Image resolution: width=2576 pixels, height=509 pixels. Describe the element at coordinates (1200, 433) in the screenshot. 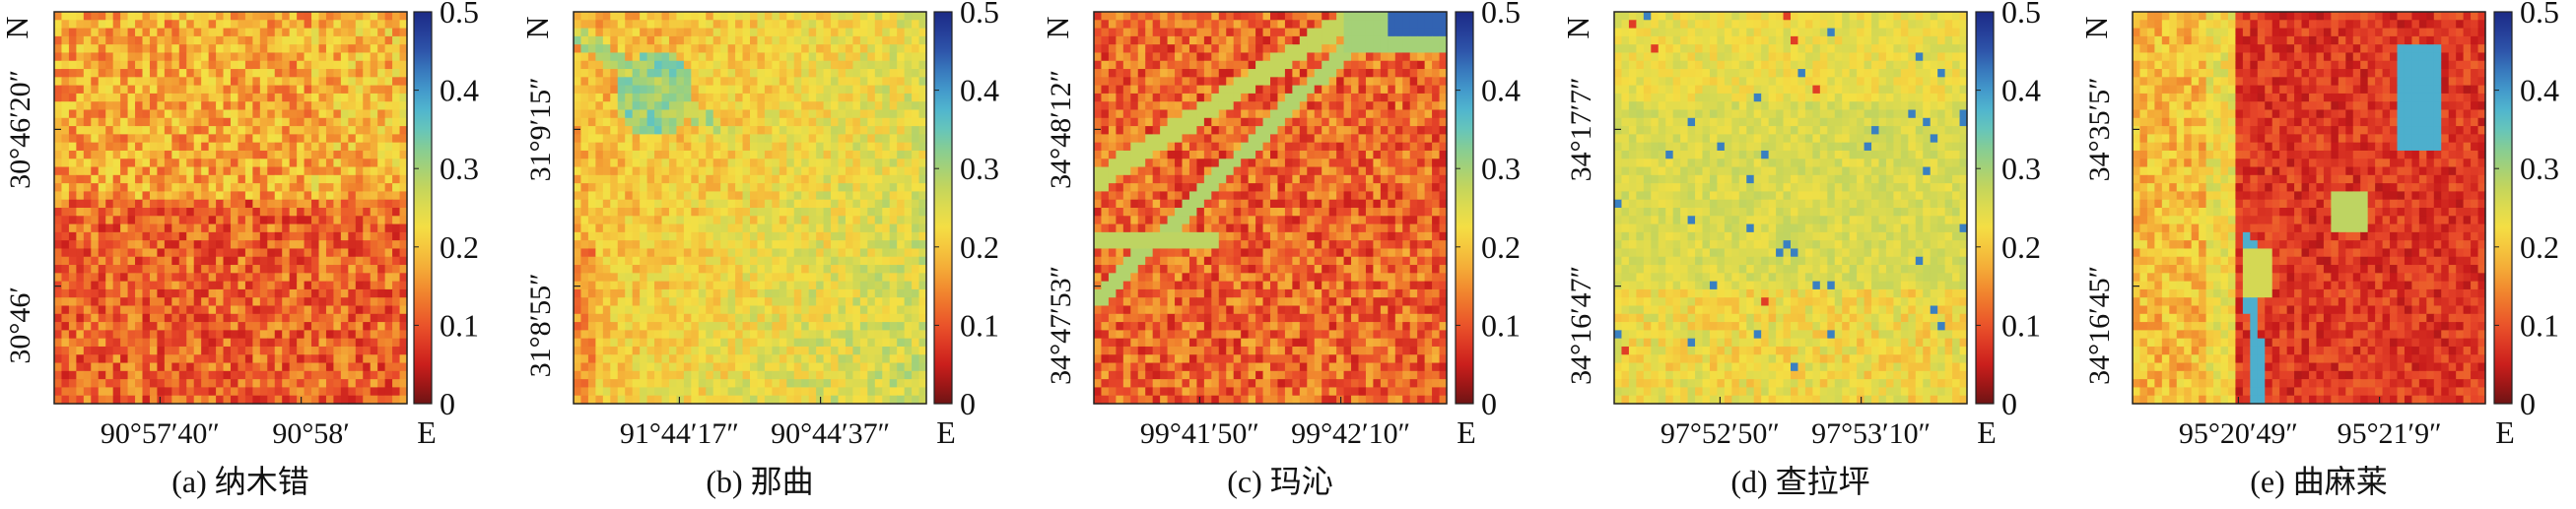

I see `x-tick-label: 99°41′50″` at that location.